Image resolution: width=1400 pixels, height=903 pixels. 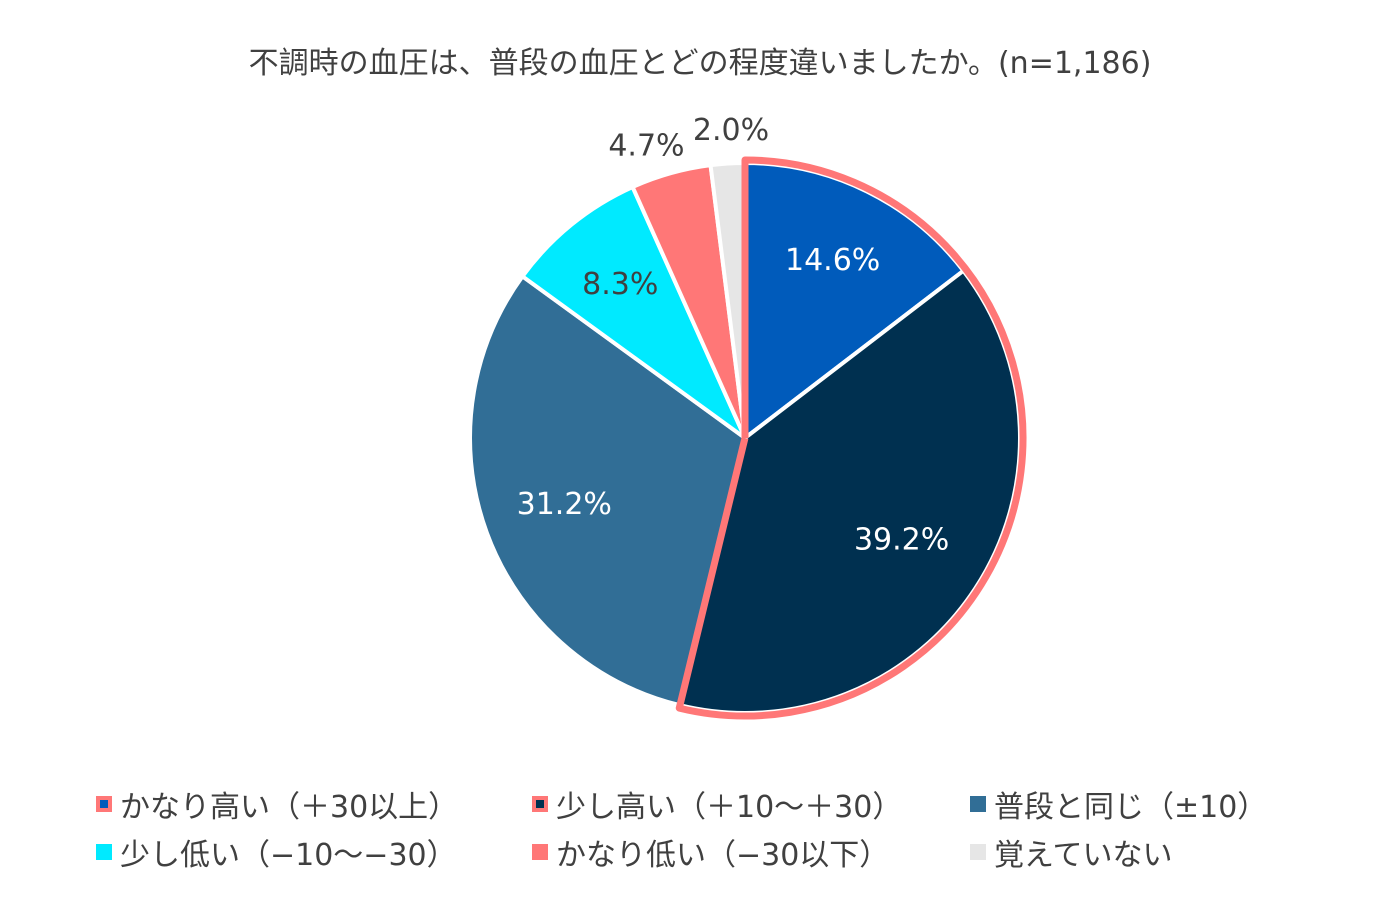 What do you see at coordinates (646, 146) in the screenshot?
I see `data-label-very-low: 4.7%` at bounding box center [646, 146].